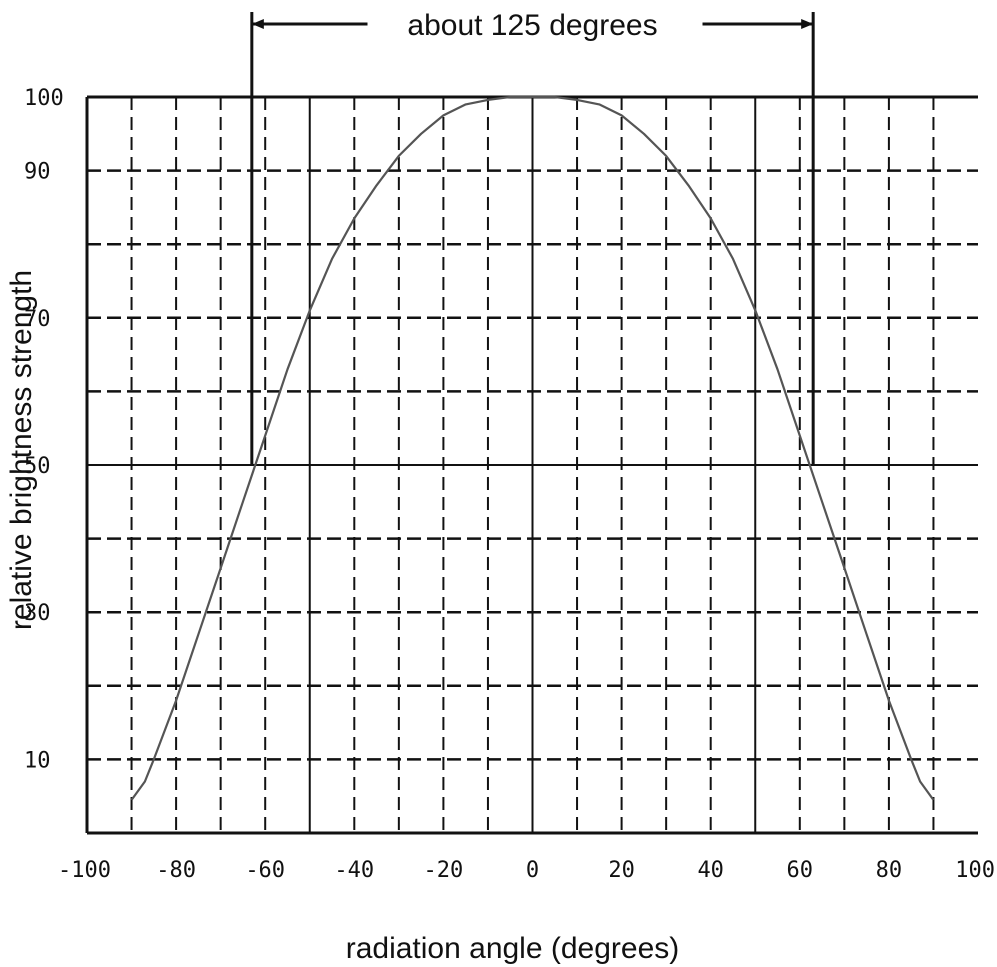  What do you see at coordinates (444, 870) in the screenshot?
I see `x-tick-label: -20` at bounding box center [444, 870].